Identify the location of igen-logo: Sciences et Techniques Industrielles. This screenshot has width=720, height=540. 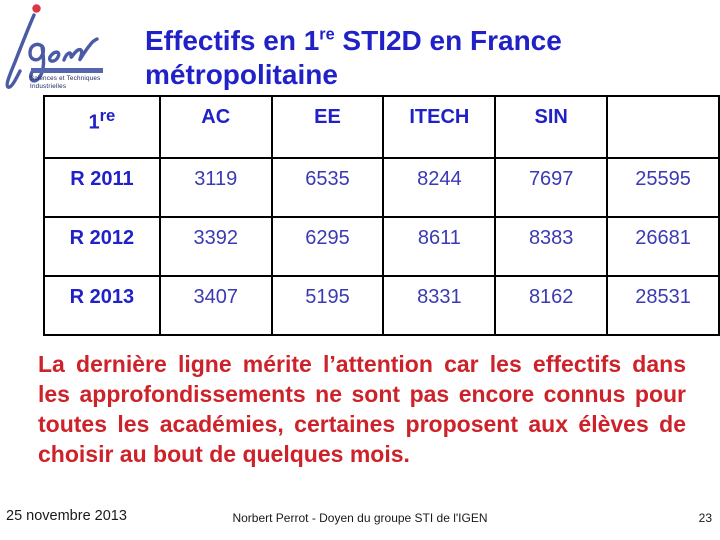
(65, 50).